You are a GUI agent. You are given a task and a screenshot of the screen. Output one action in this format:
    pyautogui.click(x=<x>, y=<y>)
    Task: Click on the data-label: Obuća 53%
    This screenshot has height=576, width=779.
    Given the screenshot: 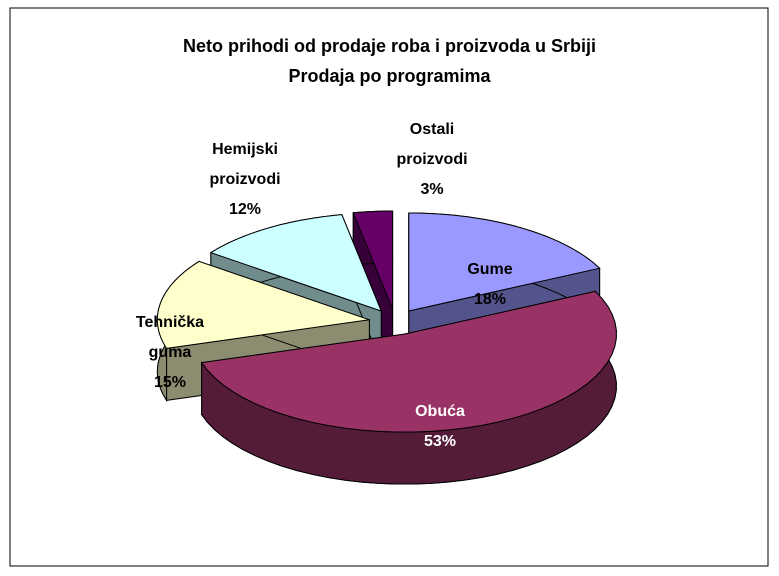 What is the action you would take?
    pyautogui.click(x=440, y=427)
    